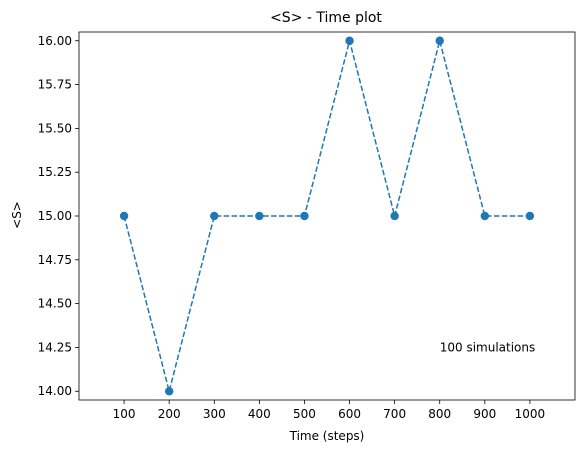  What do you see at coordinates (488, 347) in the screenshot?
I see `annotation-0: 100 simulations` at bounding box center [488, 347].